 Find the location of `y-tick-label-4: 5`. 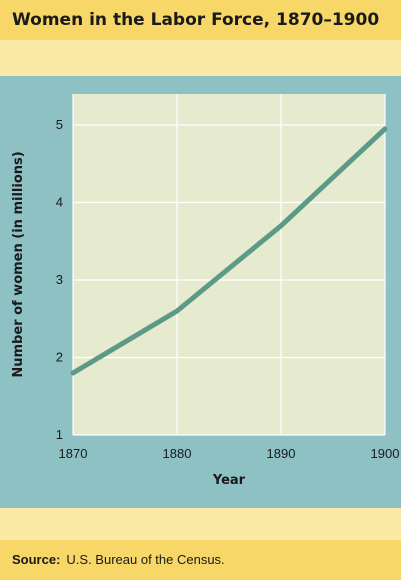

y-tick-label-4: 5 is located at coordinates (59, 124).